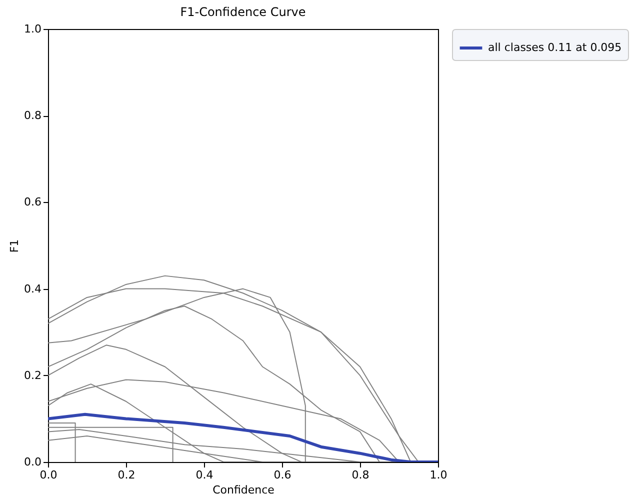 Image resolution: width=639 pixels, height=502 pixels. Describe the element at coordinates (439, 475) in the screenshot. I see `x-tick-label: 1.0` at that location.